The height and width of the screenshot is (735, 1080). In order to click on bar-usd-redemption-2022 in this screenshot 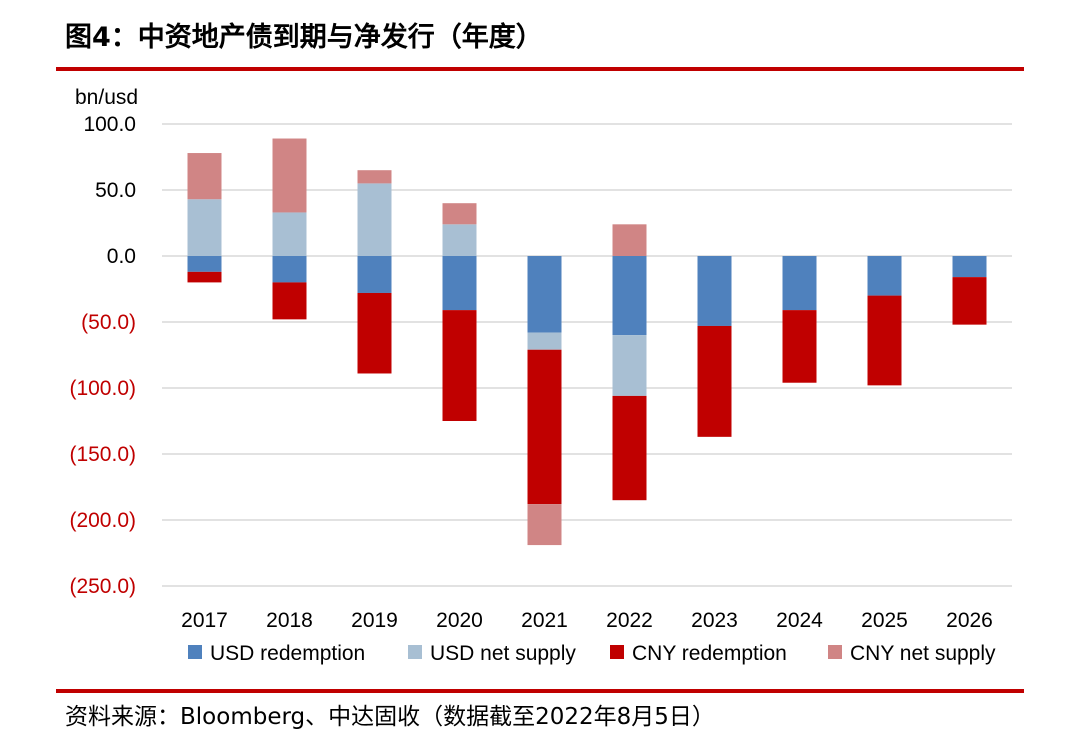, I will do `click(629, 296)`.